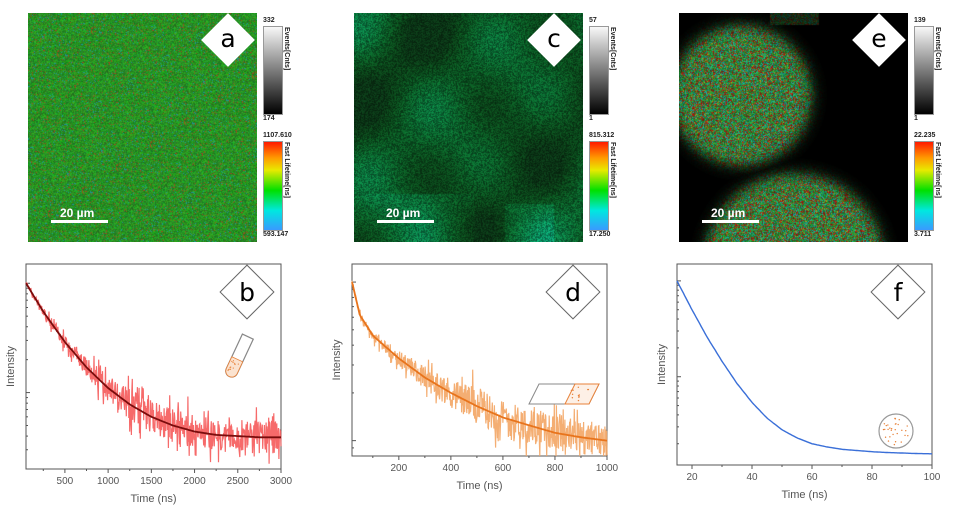 The height and width of the screenshot is (514, 955). I want to click on panel-label-d: d, so click(573, 292).